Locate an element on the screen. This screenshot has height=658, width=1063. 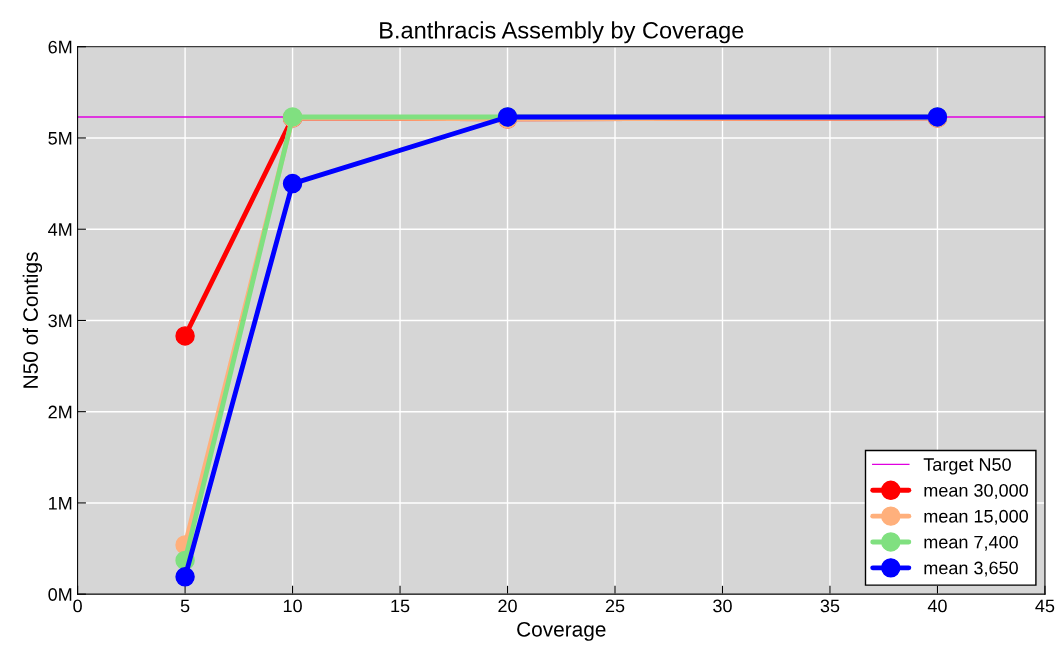
legend-label: mean 7,400 is located at coordinates (971, 543).